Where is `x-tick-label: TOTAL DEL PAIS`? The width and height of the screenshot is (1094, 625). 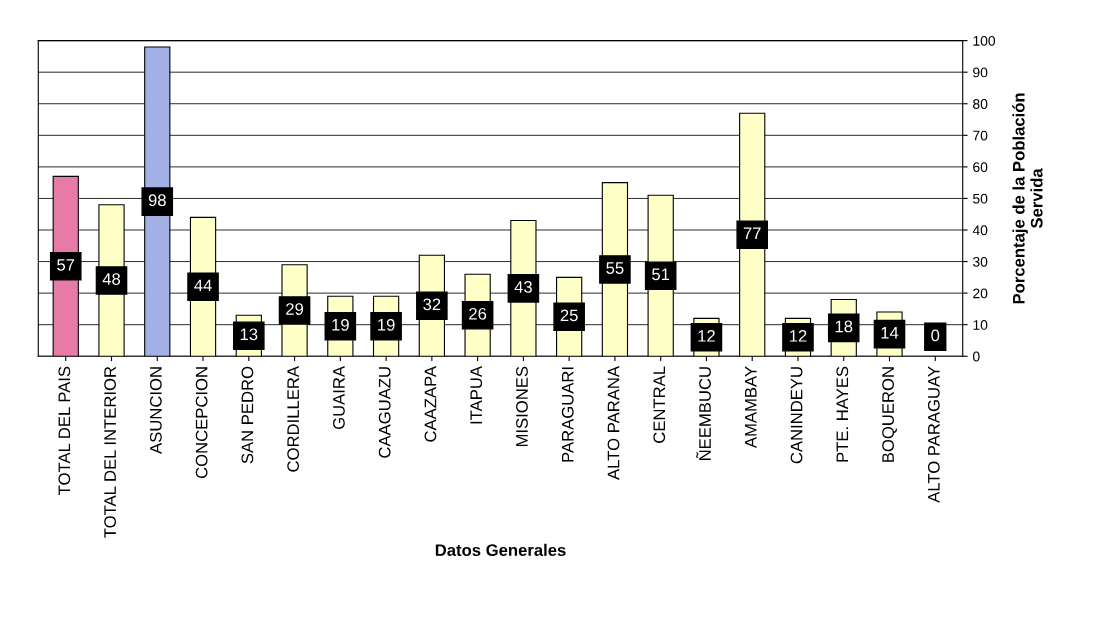 x-tick-label: TOTAL DEL PAIS is located at coordinates (64, 430).